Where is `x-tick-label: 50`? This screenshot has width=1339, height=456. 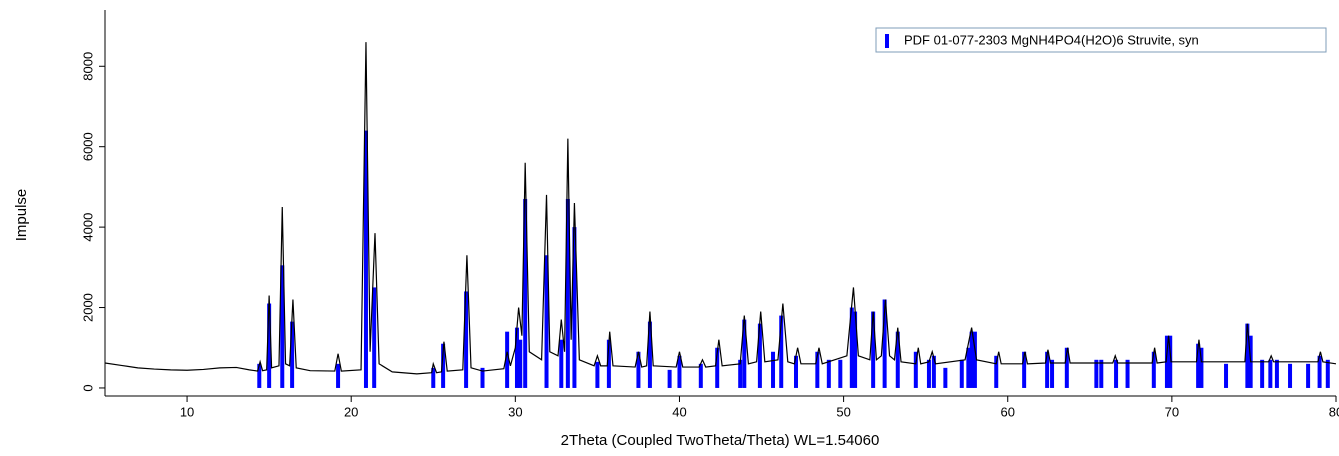 x-tick-label: 50 is located at coordinates (843, 411).